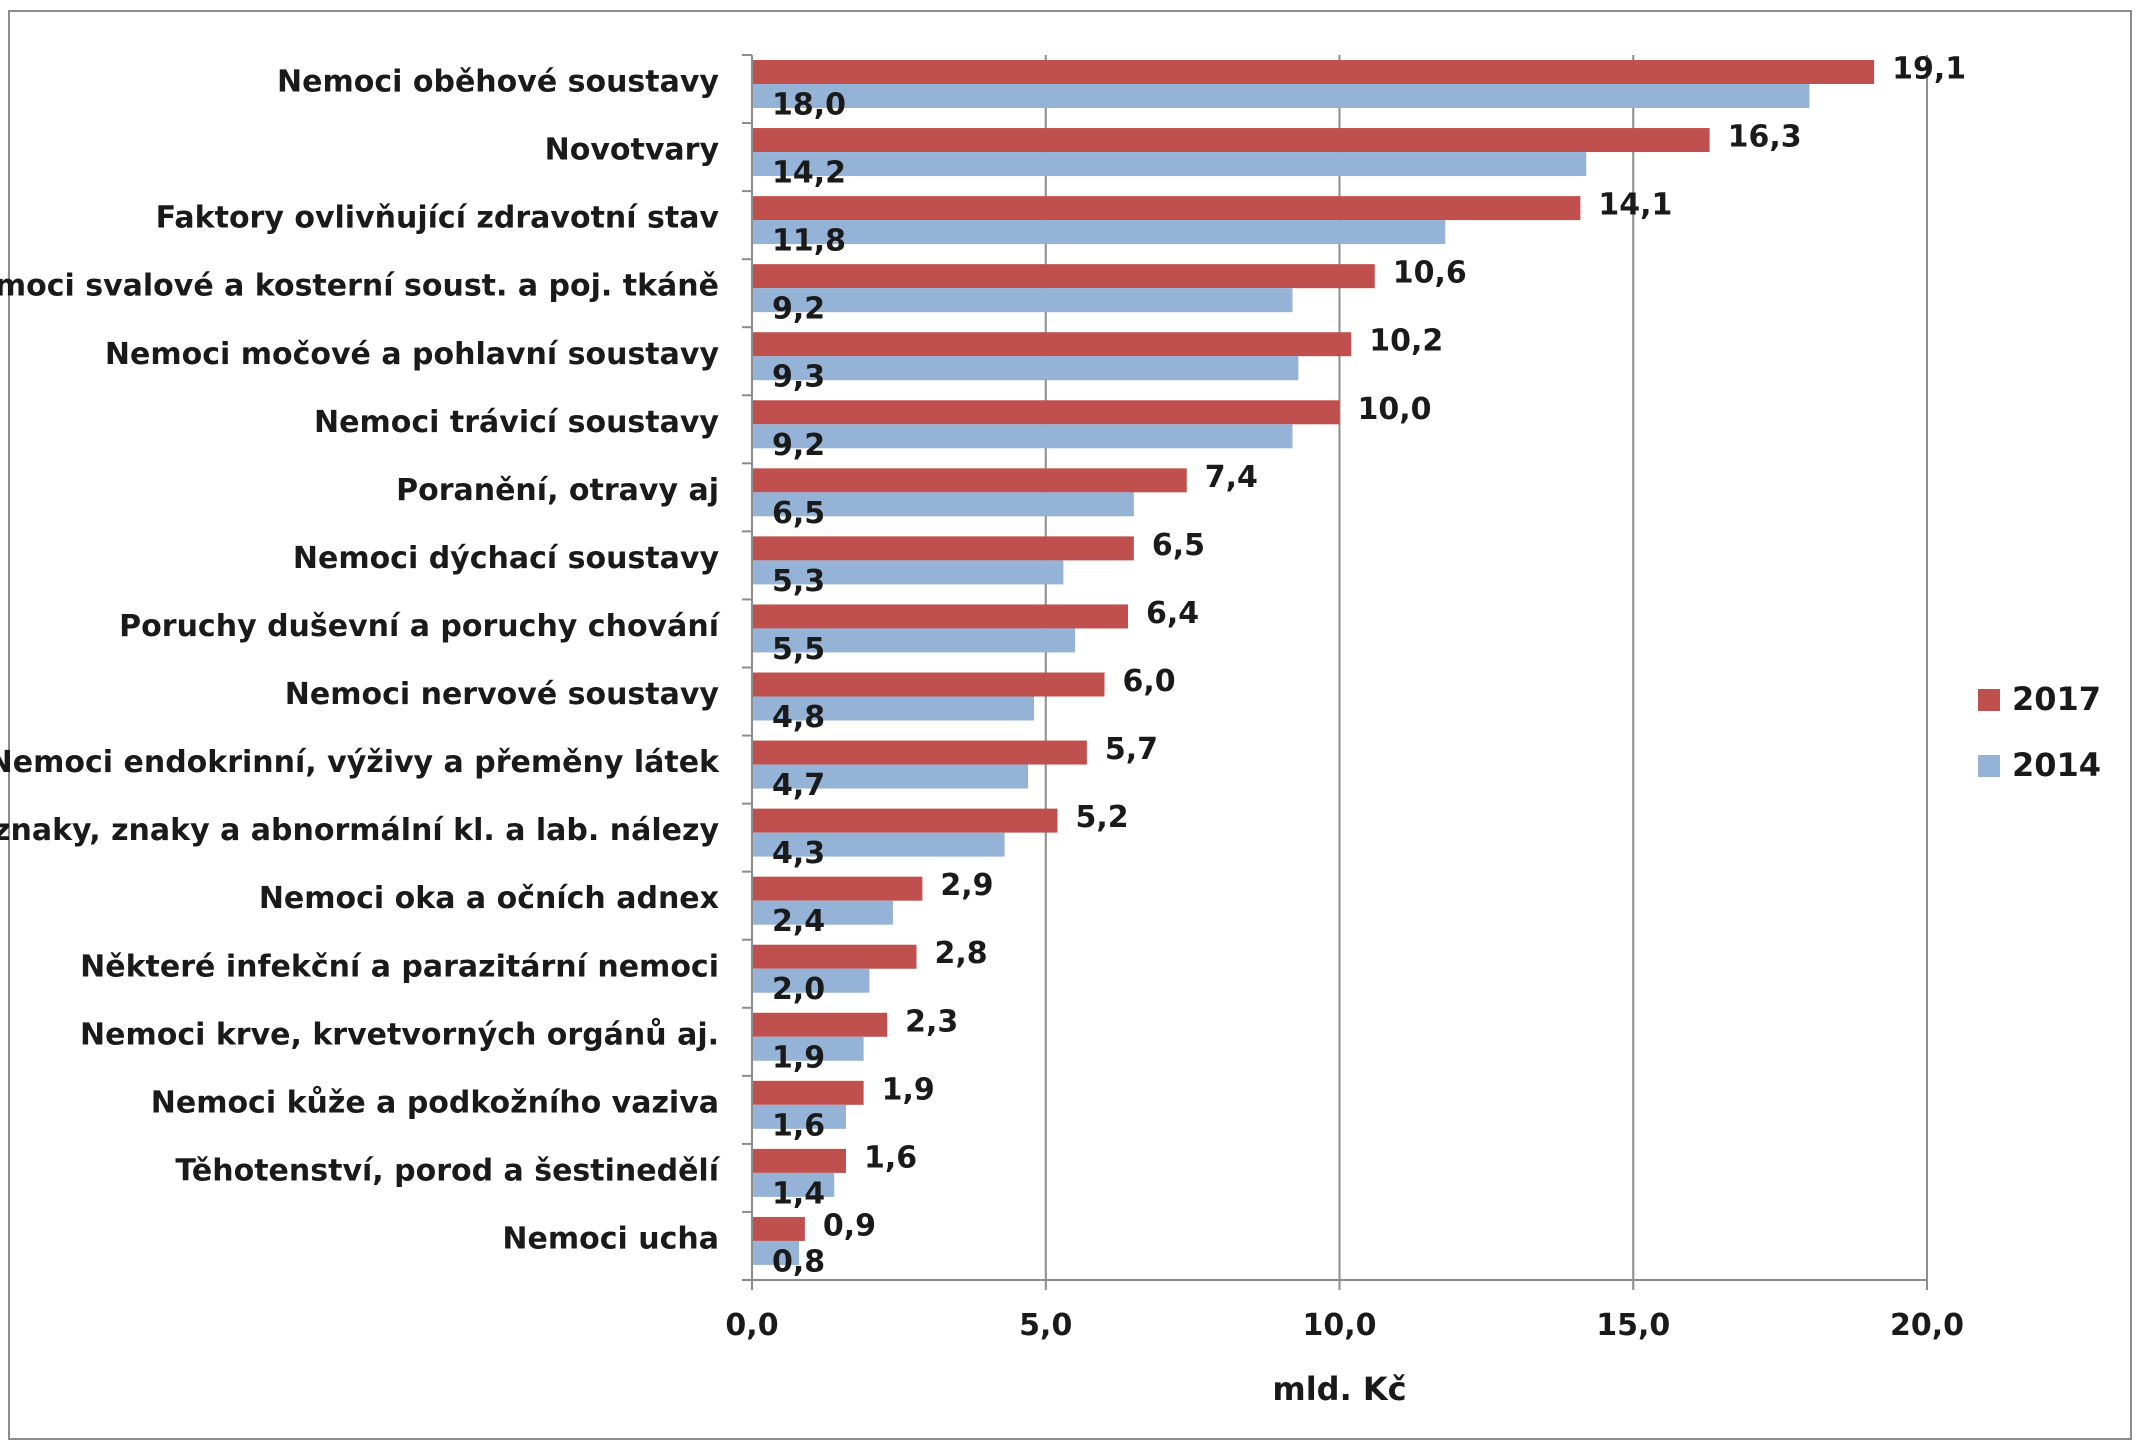 Image resolution: width=2141 pixels, height=1449 pixels. I want to click on value-label-2014: 1,6, so click(798, 1125).